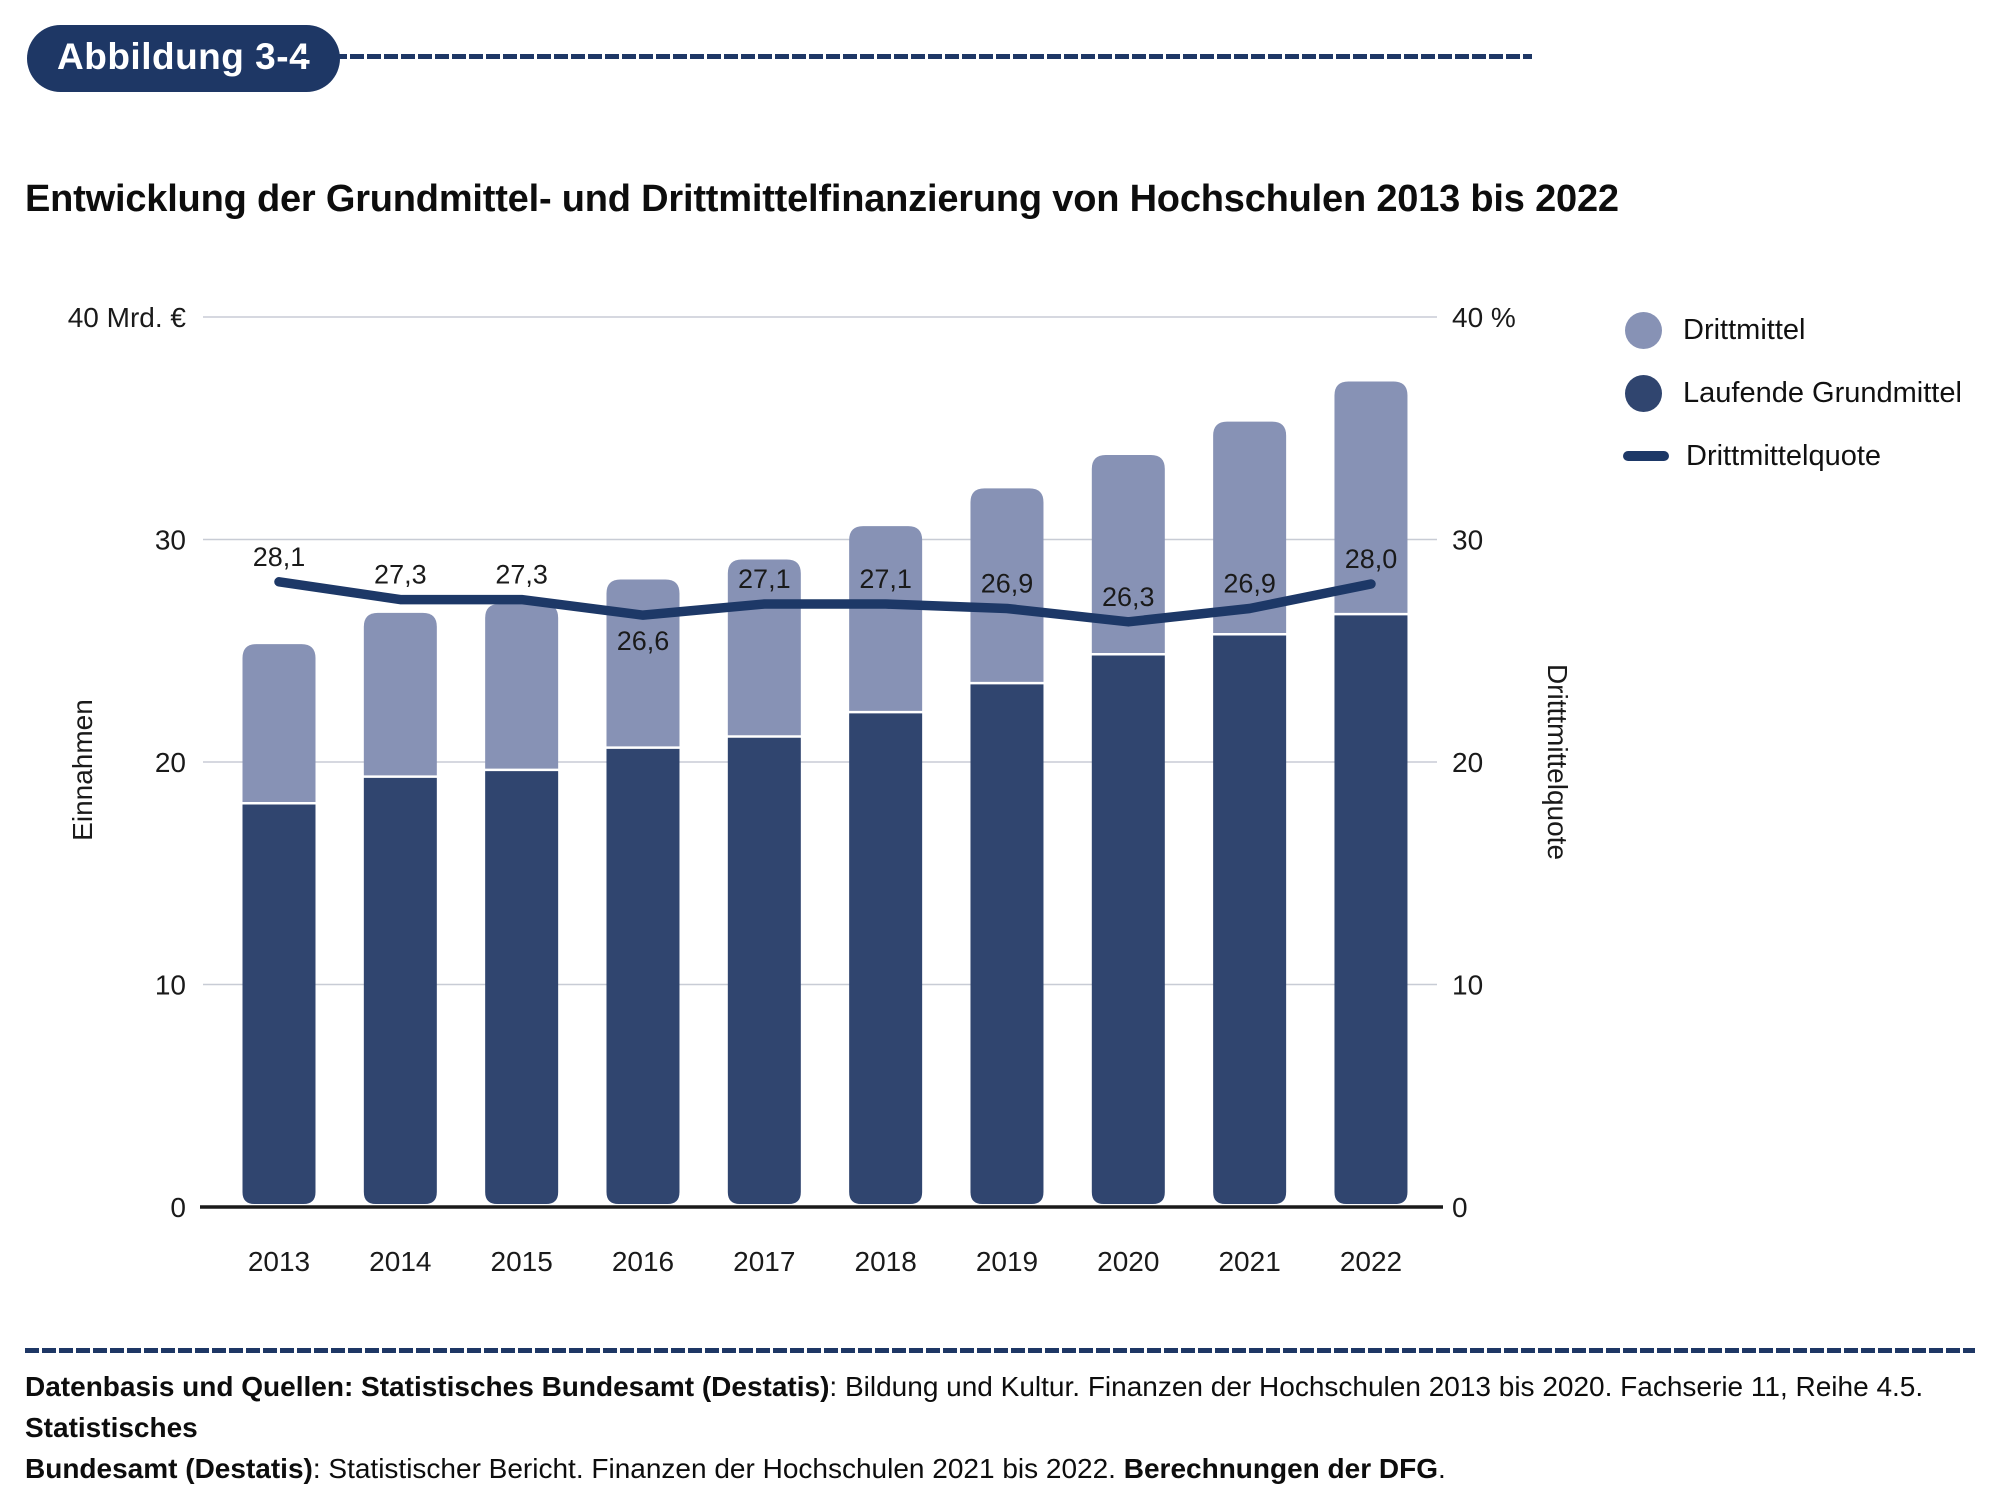 This screenshot has height=1489, width=2000. What do you see at coordinates (170, 762) in the screenshot?
I see `left-axis-tick-20: 20` at bounding box center [170, 762].